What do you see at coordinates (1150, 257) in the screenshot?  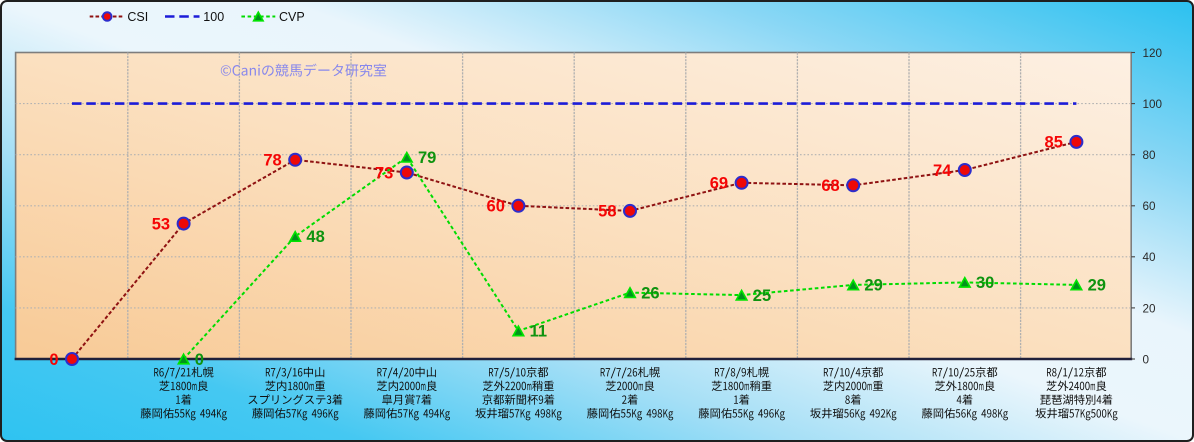 I see `svg-text: 40` at bounding box center [1150, 257].